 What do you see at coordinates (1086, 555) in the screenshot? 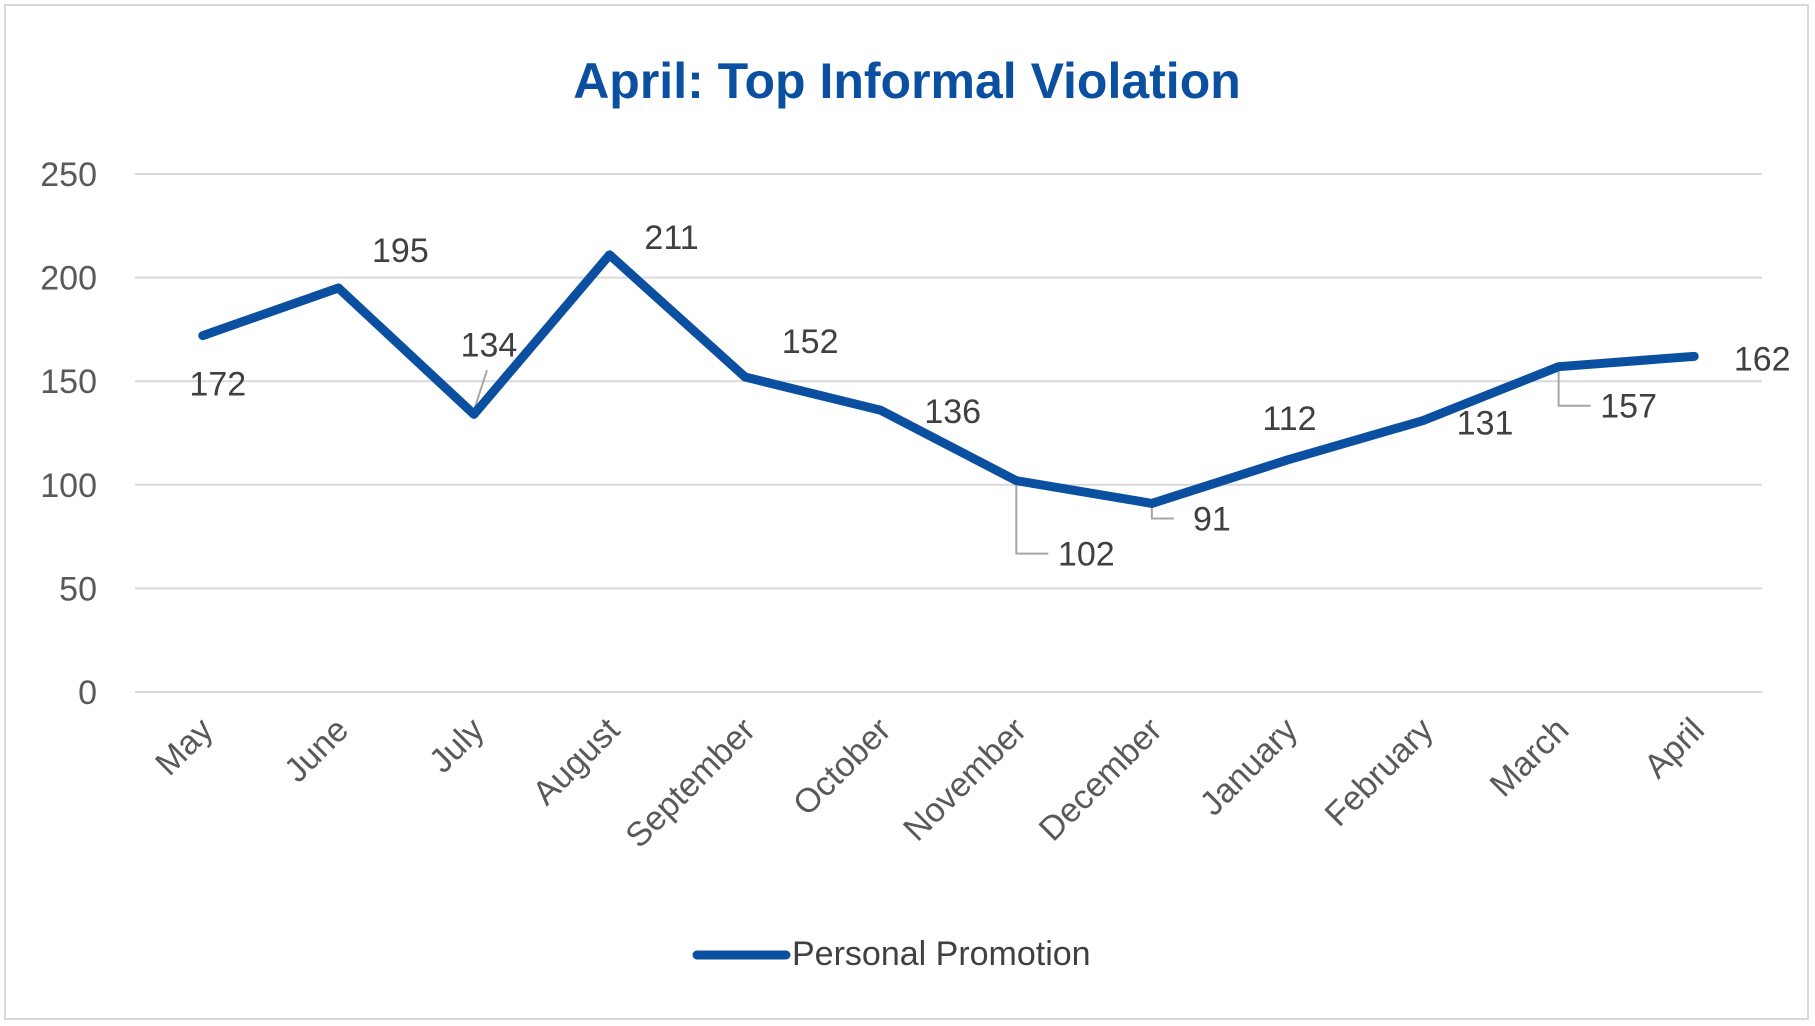
I see `data-label: 102` at bounding box center [1086, 555].